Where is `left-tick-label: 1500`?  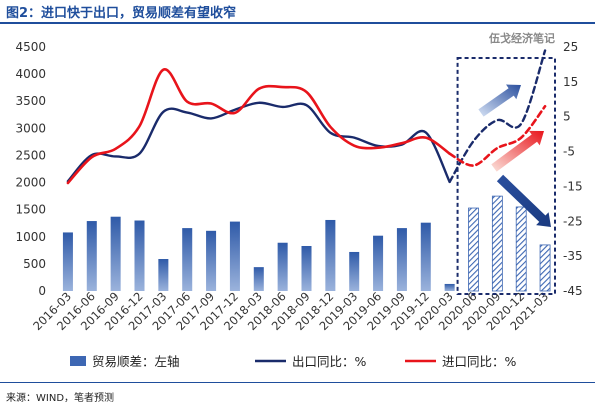
left-tick-label: 1500 is located at coordinates (30, 210).